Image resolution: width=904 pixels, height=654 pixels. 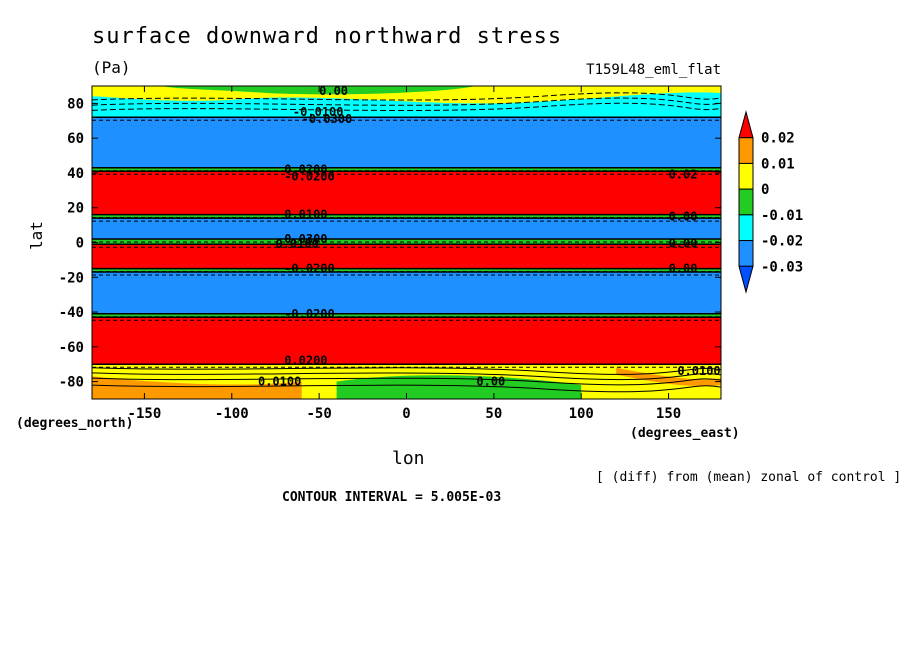 What do you see at coordinates (490, 382) in the screenshot?
I see `contour-label-16: 0.00` at bounding box center [490, 382].